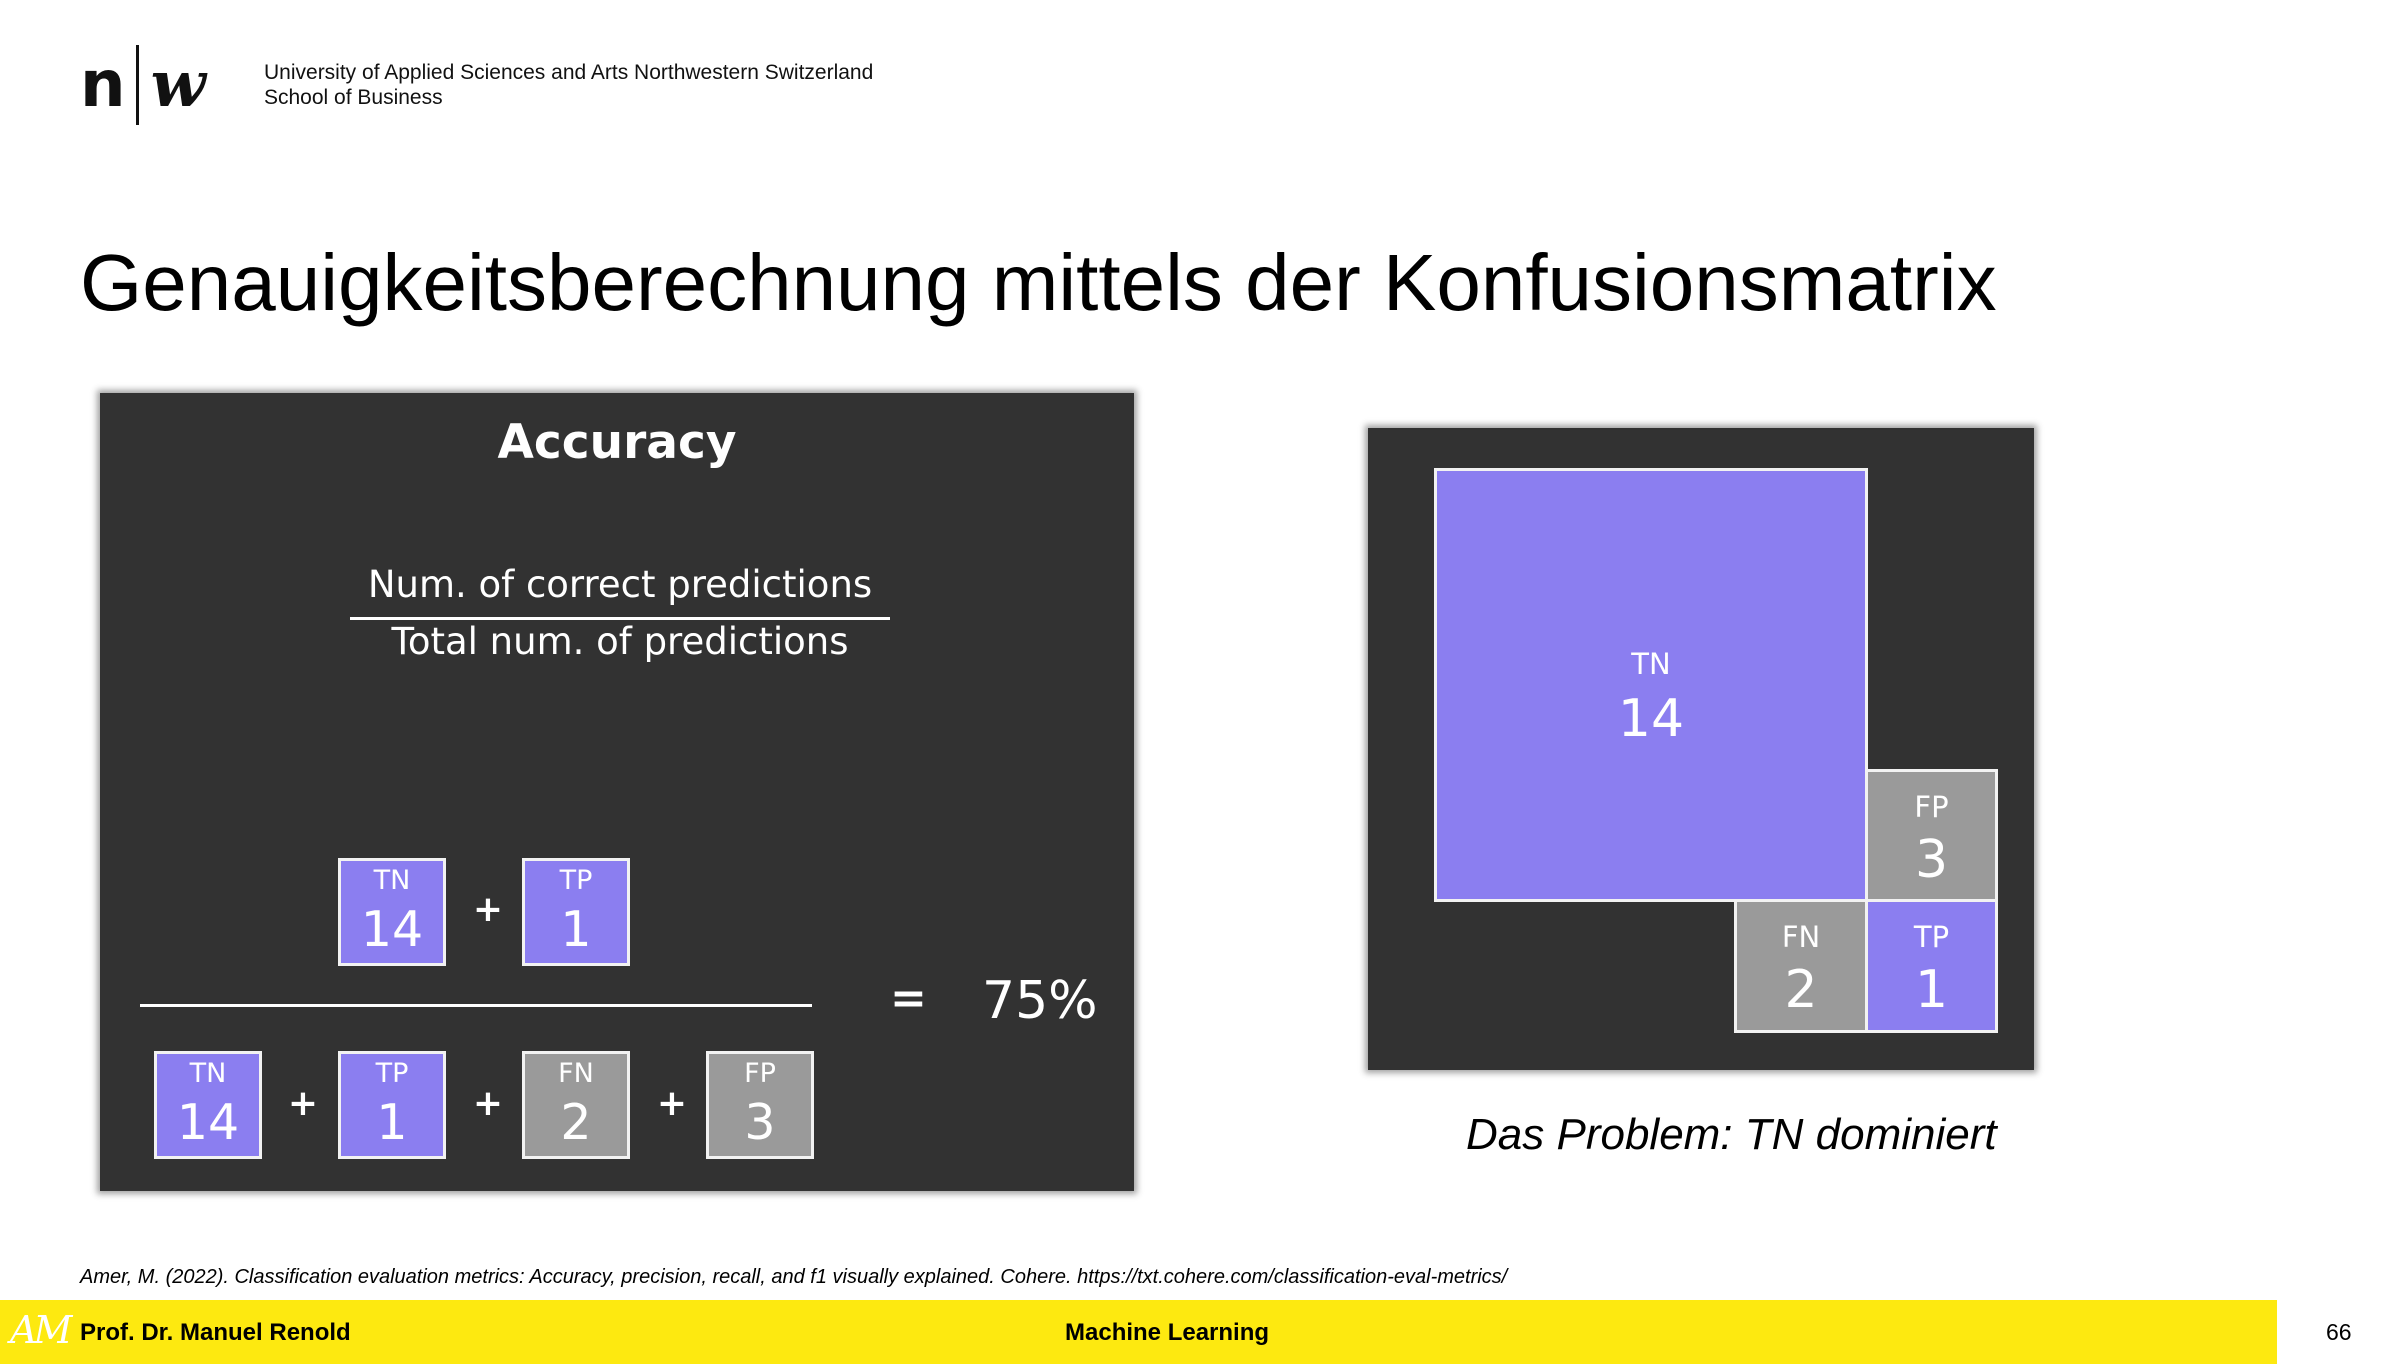 This screenshot has height=1364, width=2400. What do you see at coordinates (353, 97) in the screenshot?
I see `institution-line-2: School of Business` at bounding box center [353, 97].